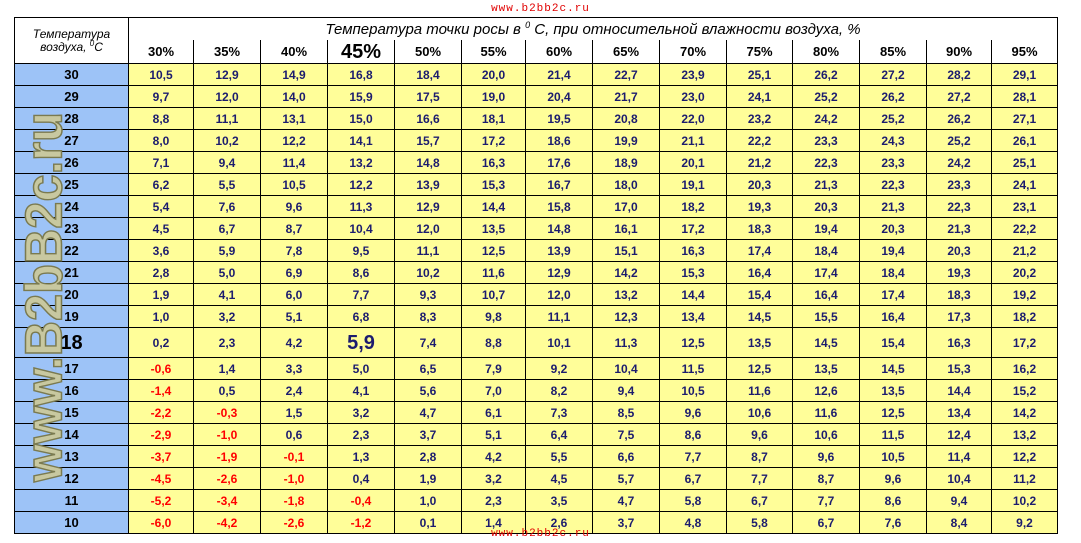 This screenshot has height=543, width=1081. What do you see at coordinates (493, 118) in the screenshot?
I see `dew-point-cell: 18,1` at bounding box center [493, 118].